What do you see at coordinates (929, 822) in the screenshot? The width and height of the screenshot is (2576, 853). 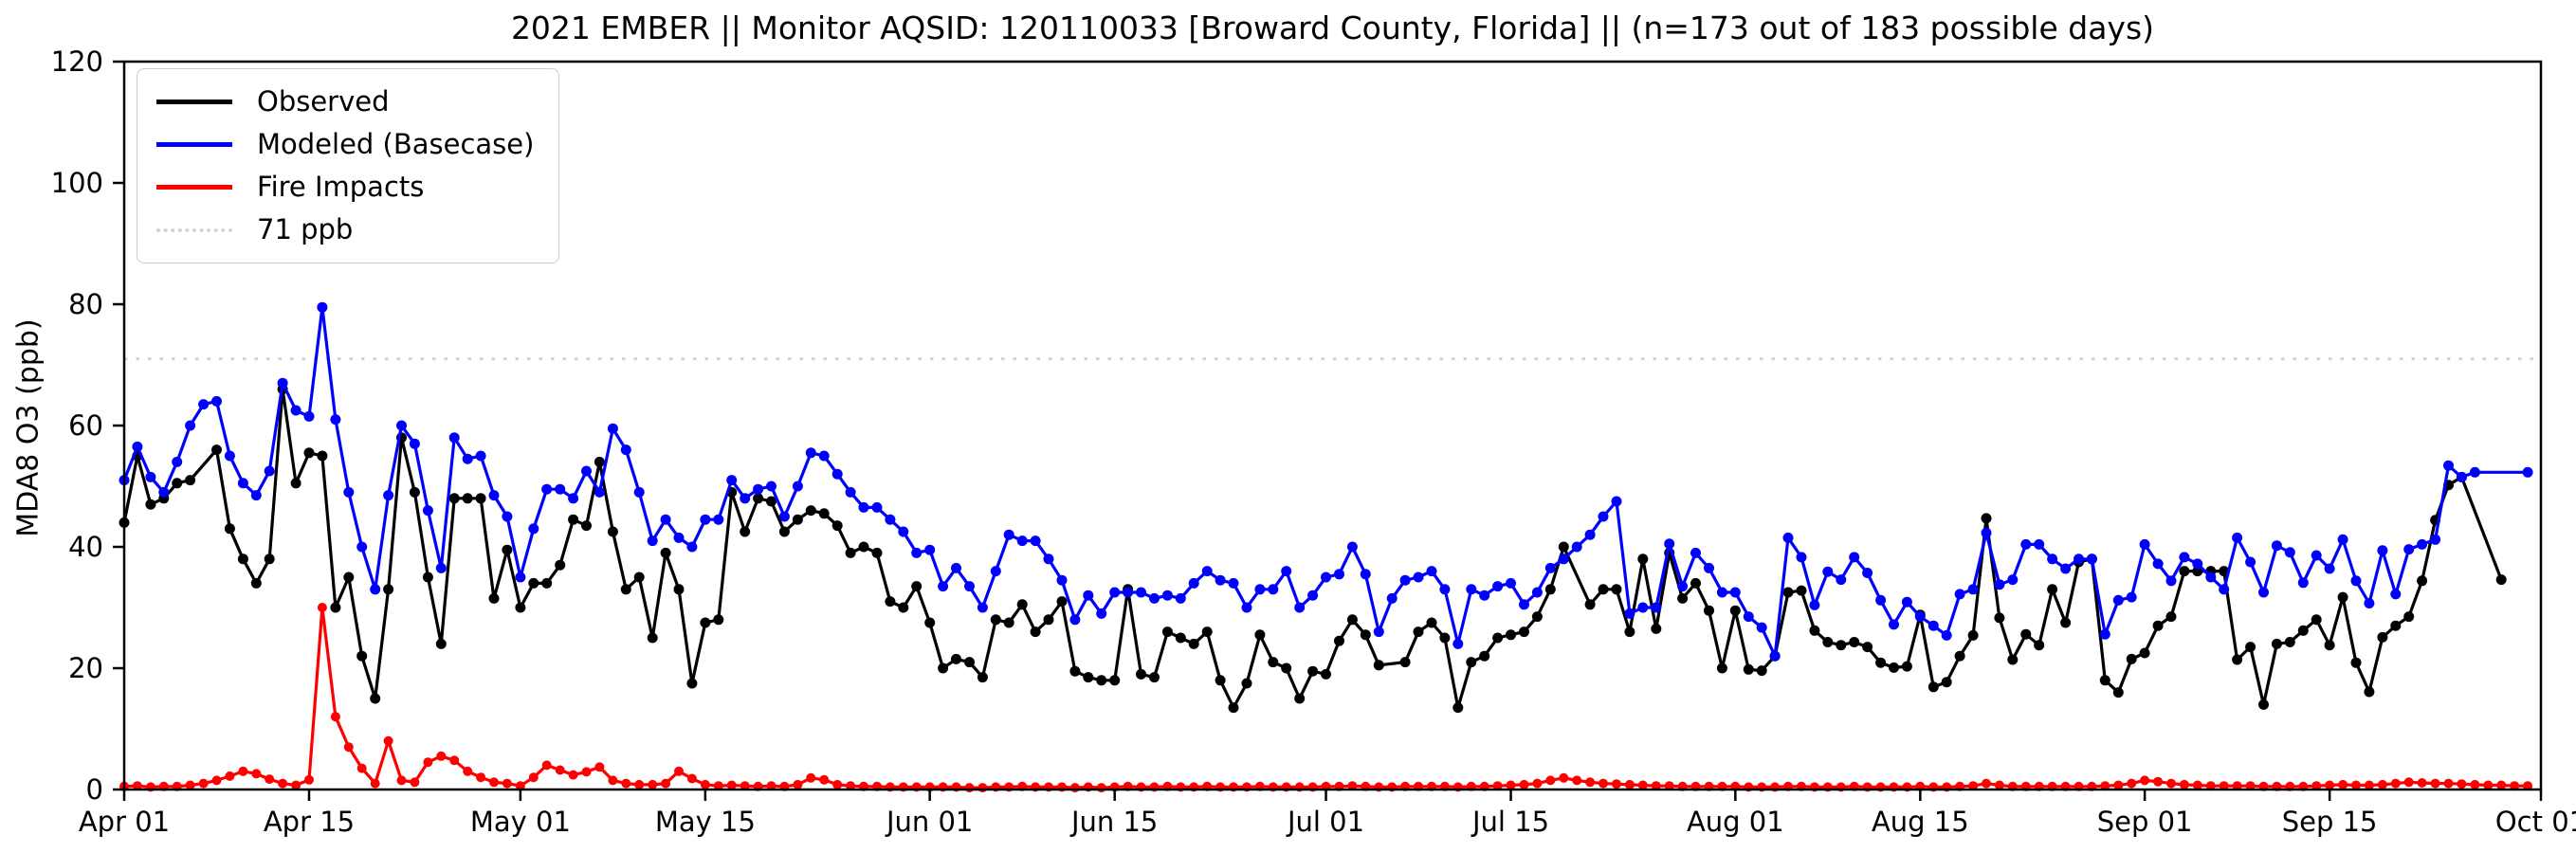 I see `x-tick-label: Jun 01` at bounding box center [929, 822].